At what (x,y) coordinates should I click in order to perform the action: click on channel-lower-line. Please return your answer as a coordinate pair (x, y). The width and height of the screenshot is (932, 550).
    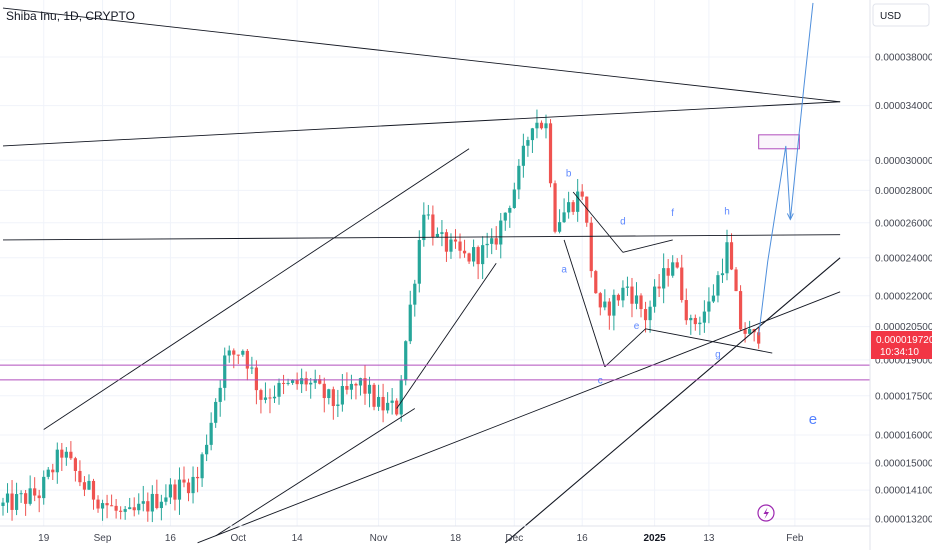
    Looking at the image, I should click on (315, 472).